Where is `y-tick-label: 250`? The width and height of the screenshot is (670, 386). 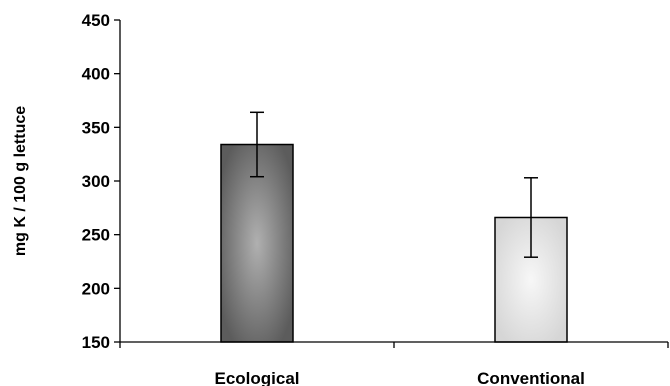
y-tick-label: 250 is located at coordinates (96, 235).